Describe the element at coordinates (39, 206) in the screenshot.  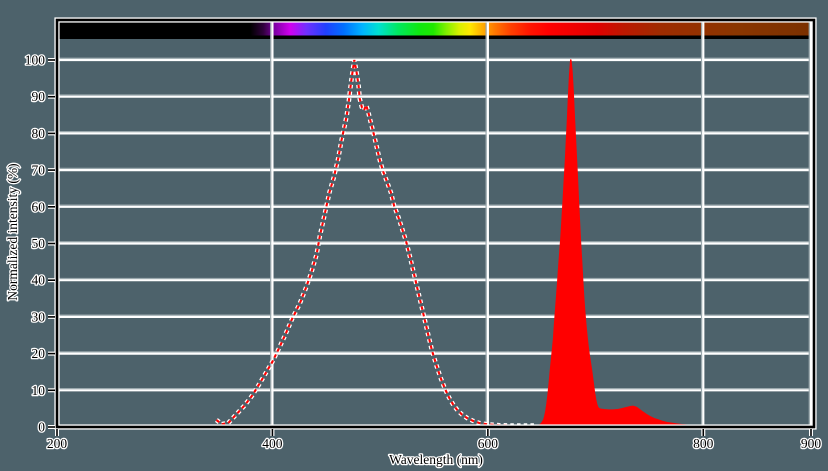
I see `y-tick-label: 60` at that location.